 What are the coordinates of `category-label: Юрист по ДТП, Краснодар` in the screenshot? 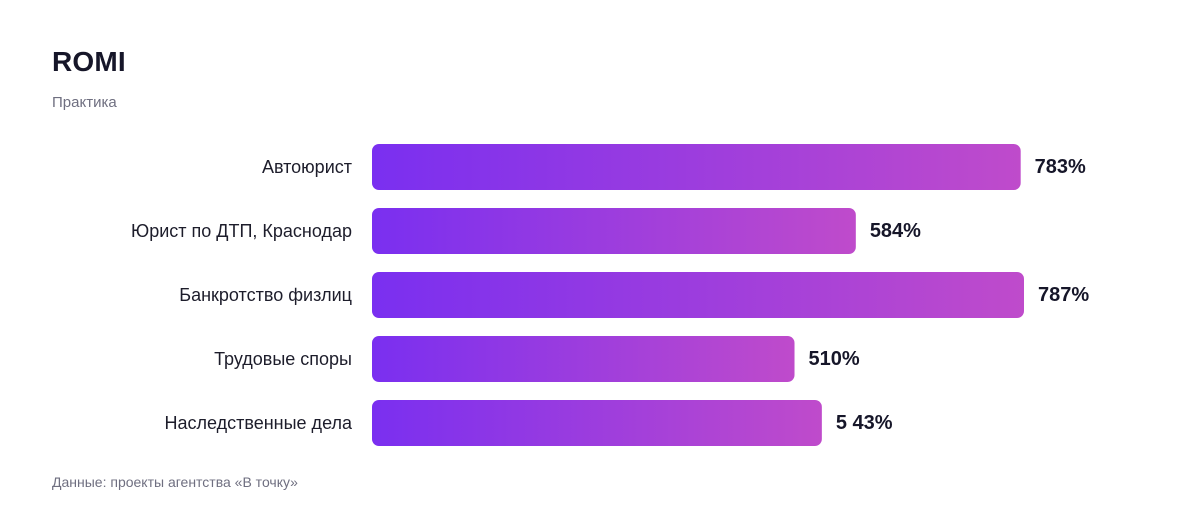 It's located at (241, 231).